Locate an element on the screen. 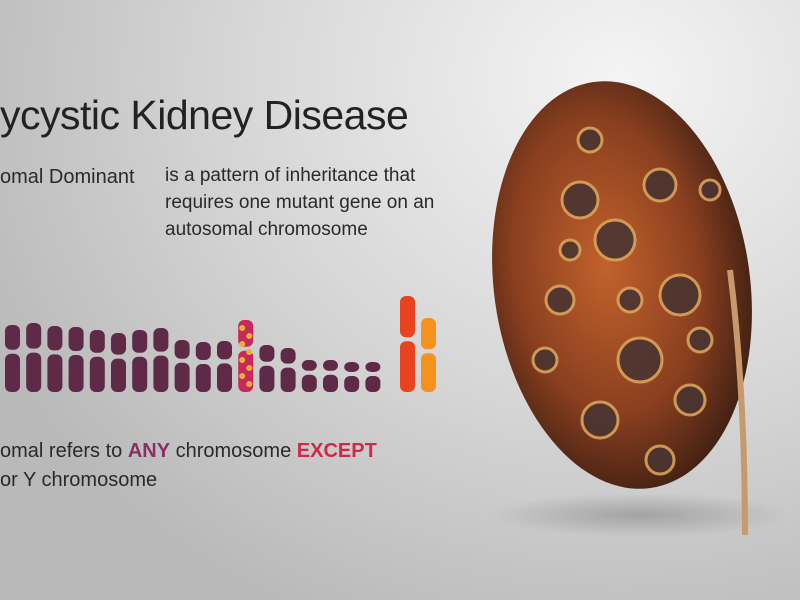 The height and width of the screenshot is (600, 800). definition-line: requires one mutant gene on an is located at coordinates (300, 202).